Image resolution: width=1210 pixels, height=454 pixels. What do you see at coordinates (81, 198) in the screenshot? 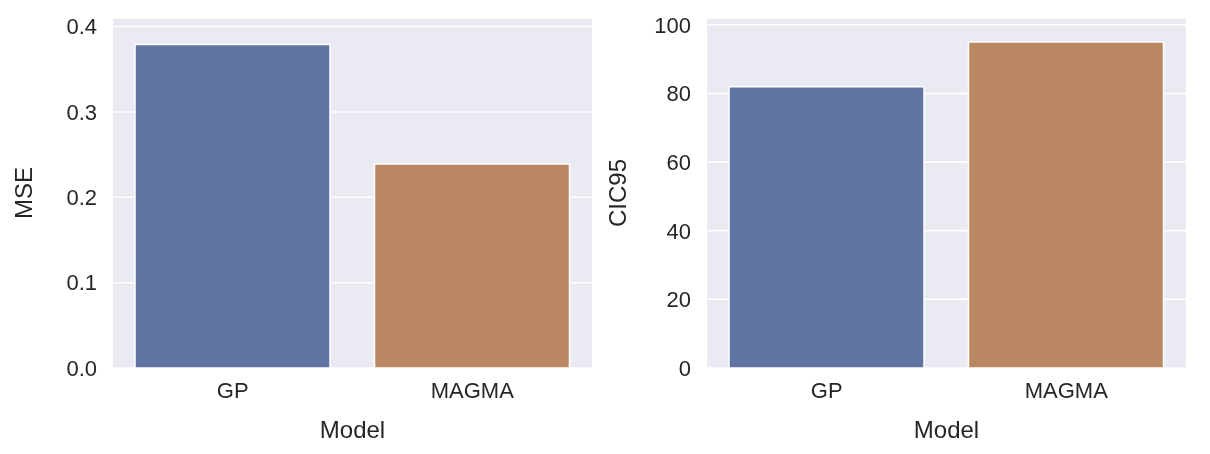
I see `y-tick-label: 0.2` at bounding box center [81, 198].